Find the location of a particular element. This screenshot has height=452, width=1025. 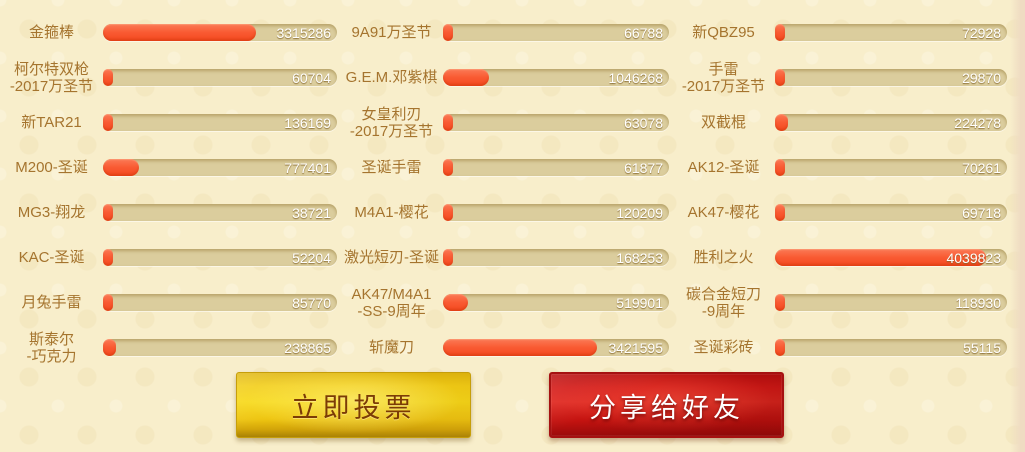

weapon-name-label: 新TAR21 is located at coordinates (51, 122).